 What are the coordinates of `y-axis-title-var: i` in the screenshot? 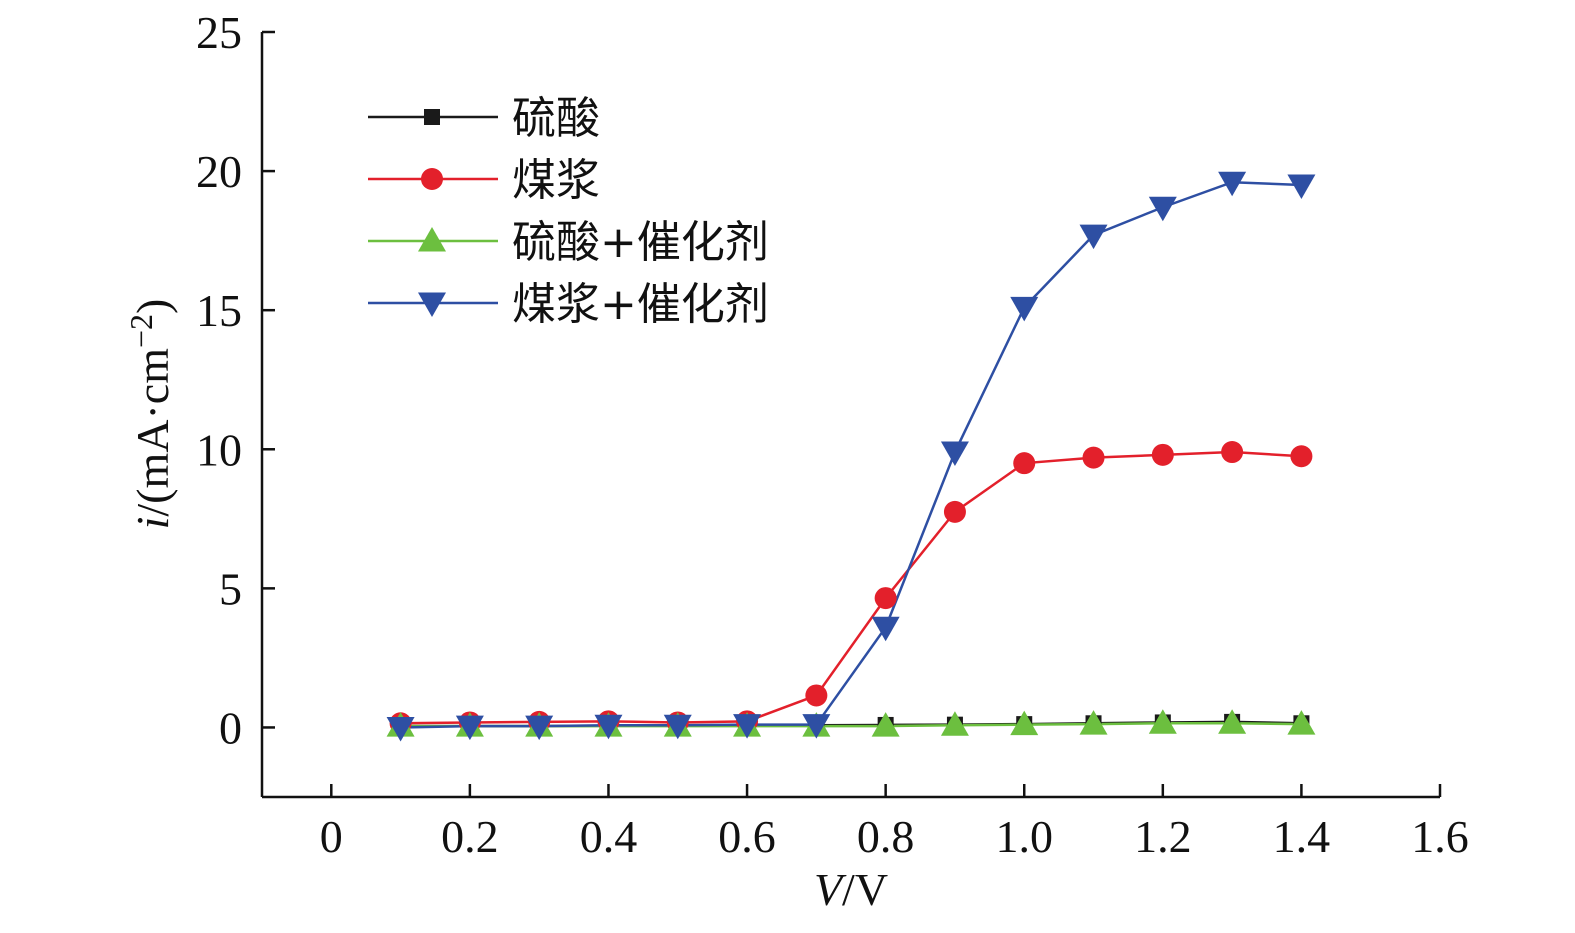 It's located at (152, 523).